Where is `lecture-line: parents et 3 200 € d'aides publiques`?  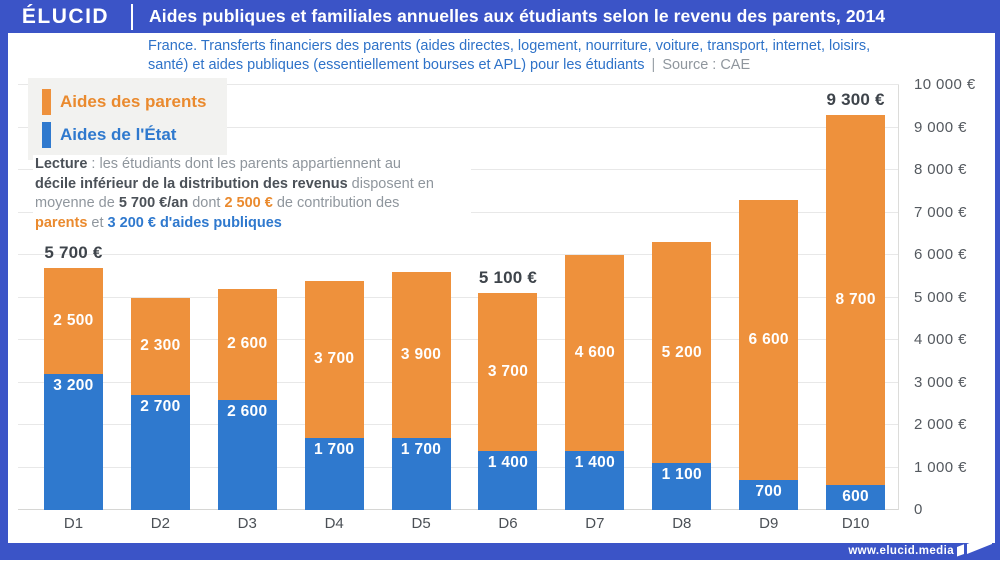 lecture-line: parents et 3 200 € d'aides publiques is located at coordinates (158, 222).